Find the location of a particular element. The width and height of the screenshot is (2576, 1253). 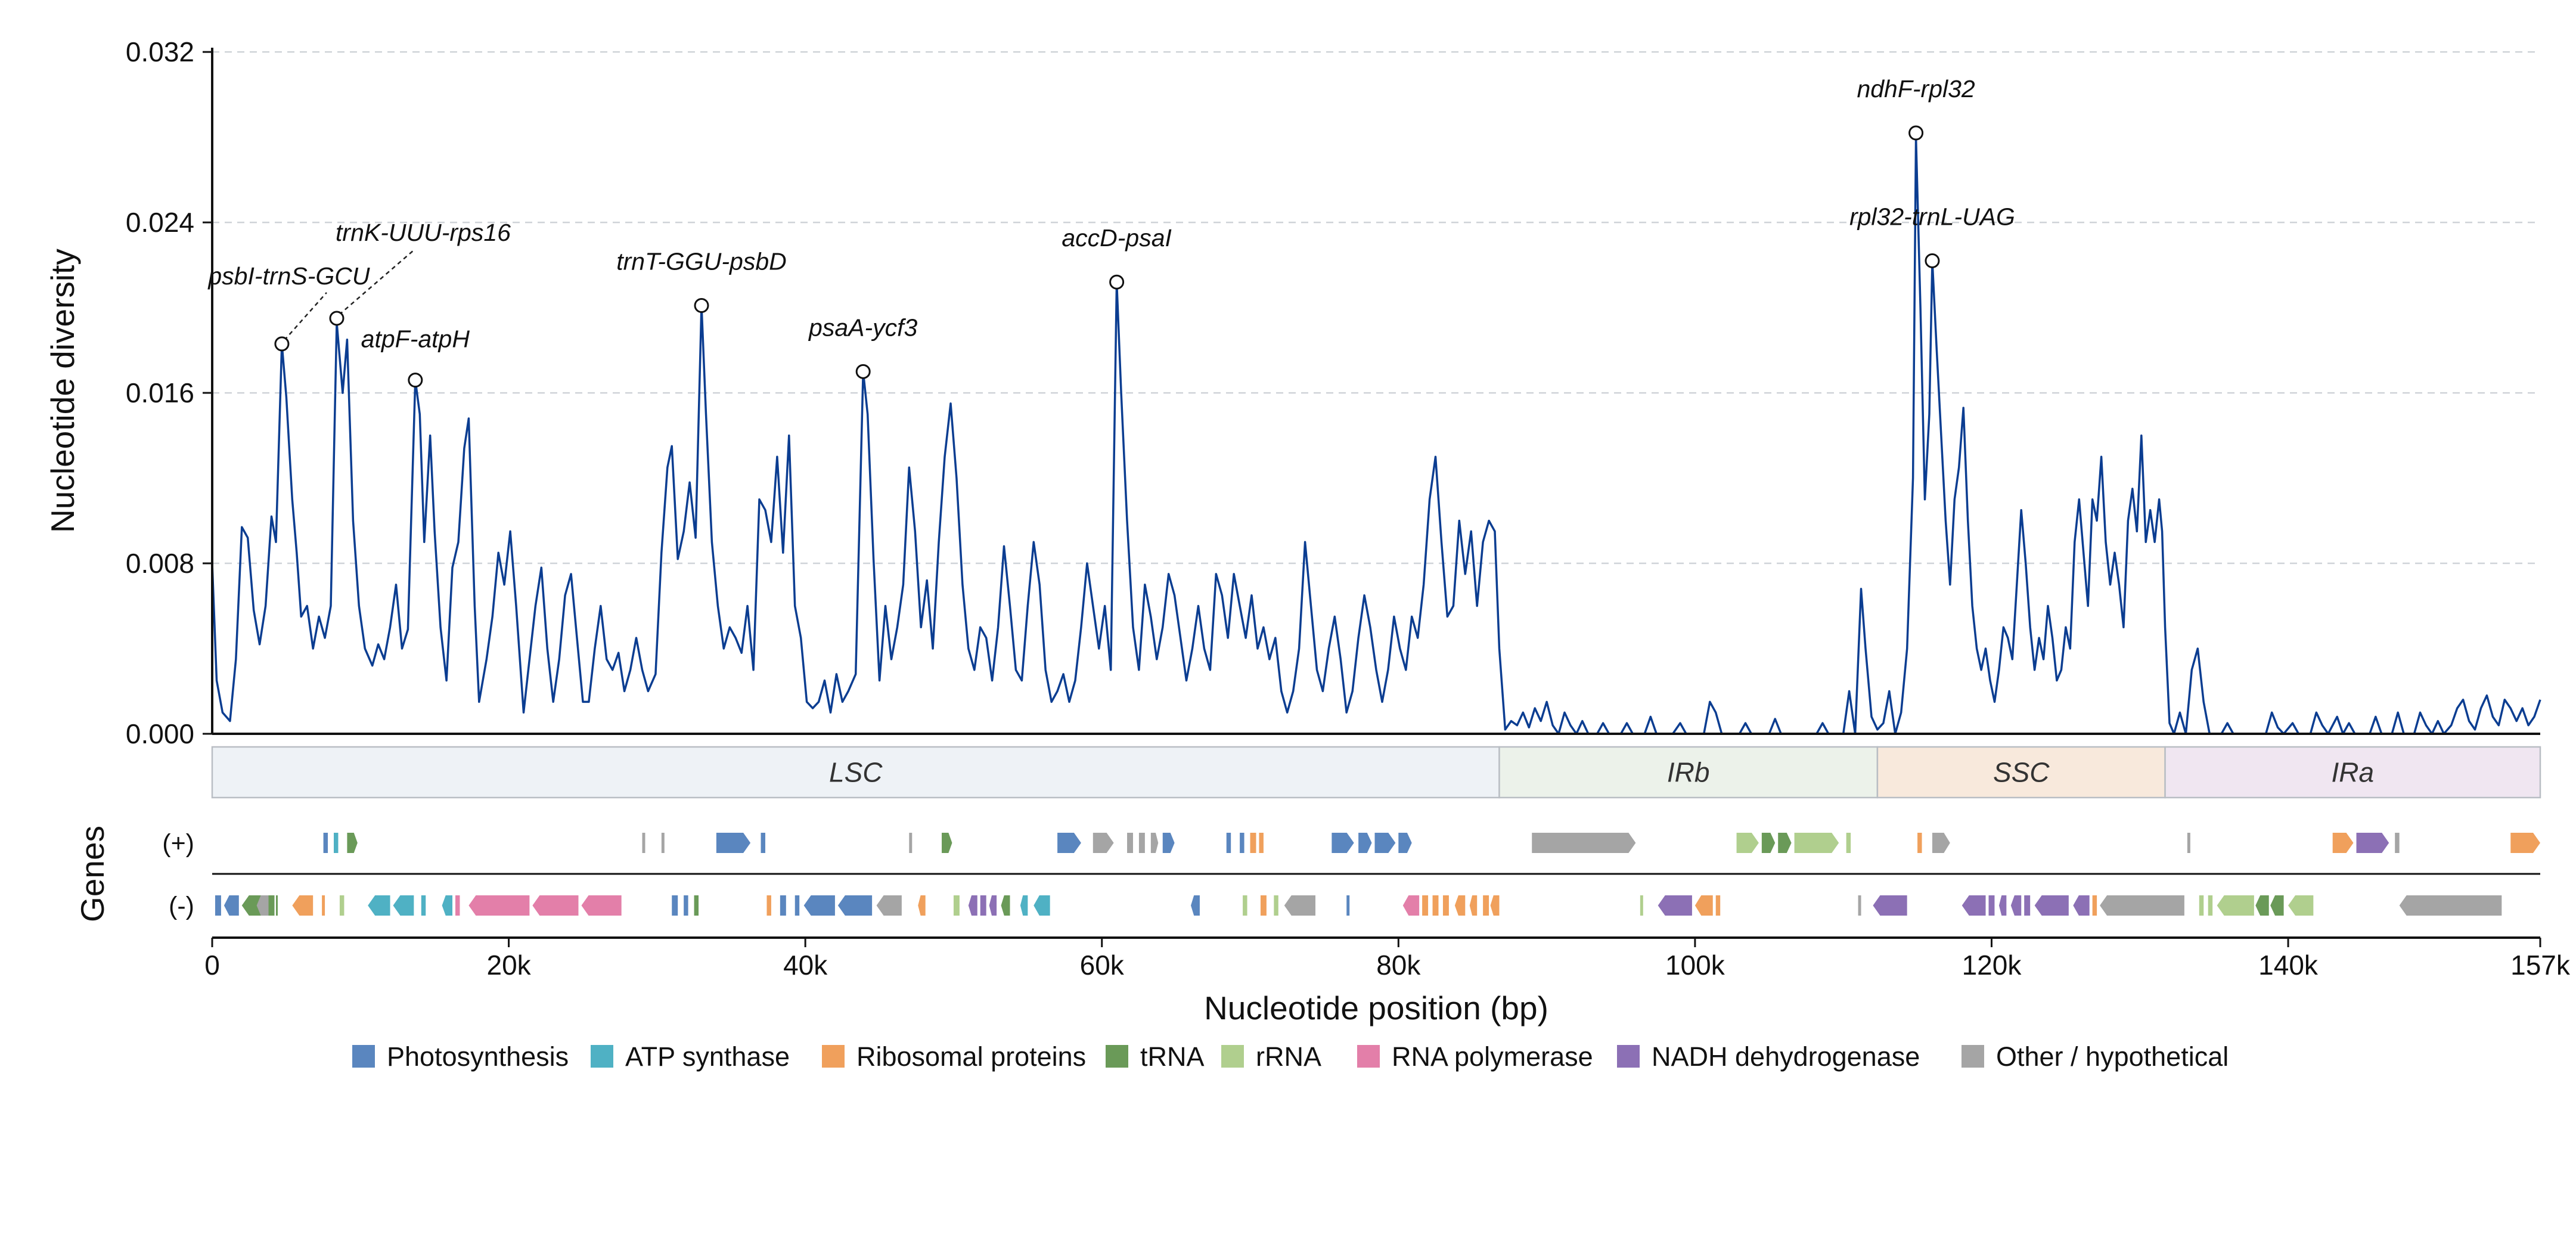

legend-label: tRNA is located at coordinates (1172, 1056).